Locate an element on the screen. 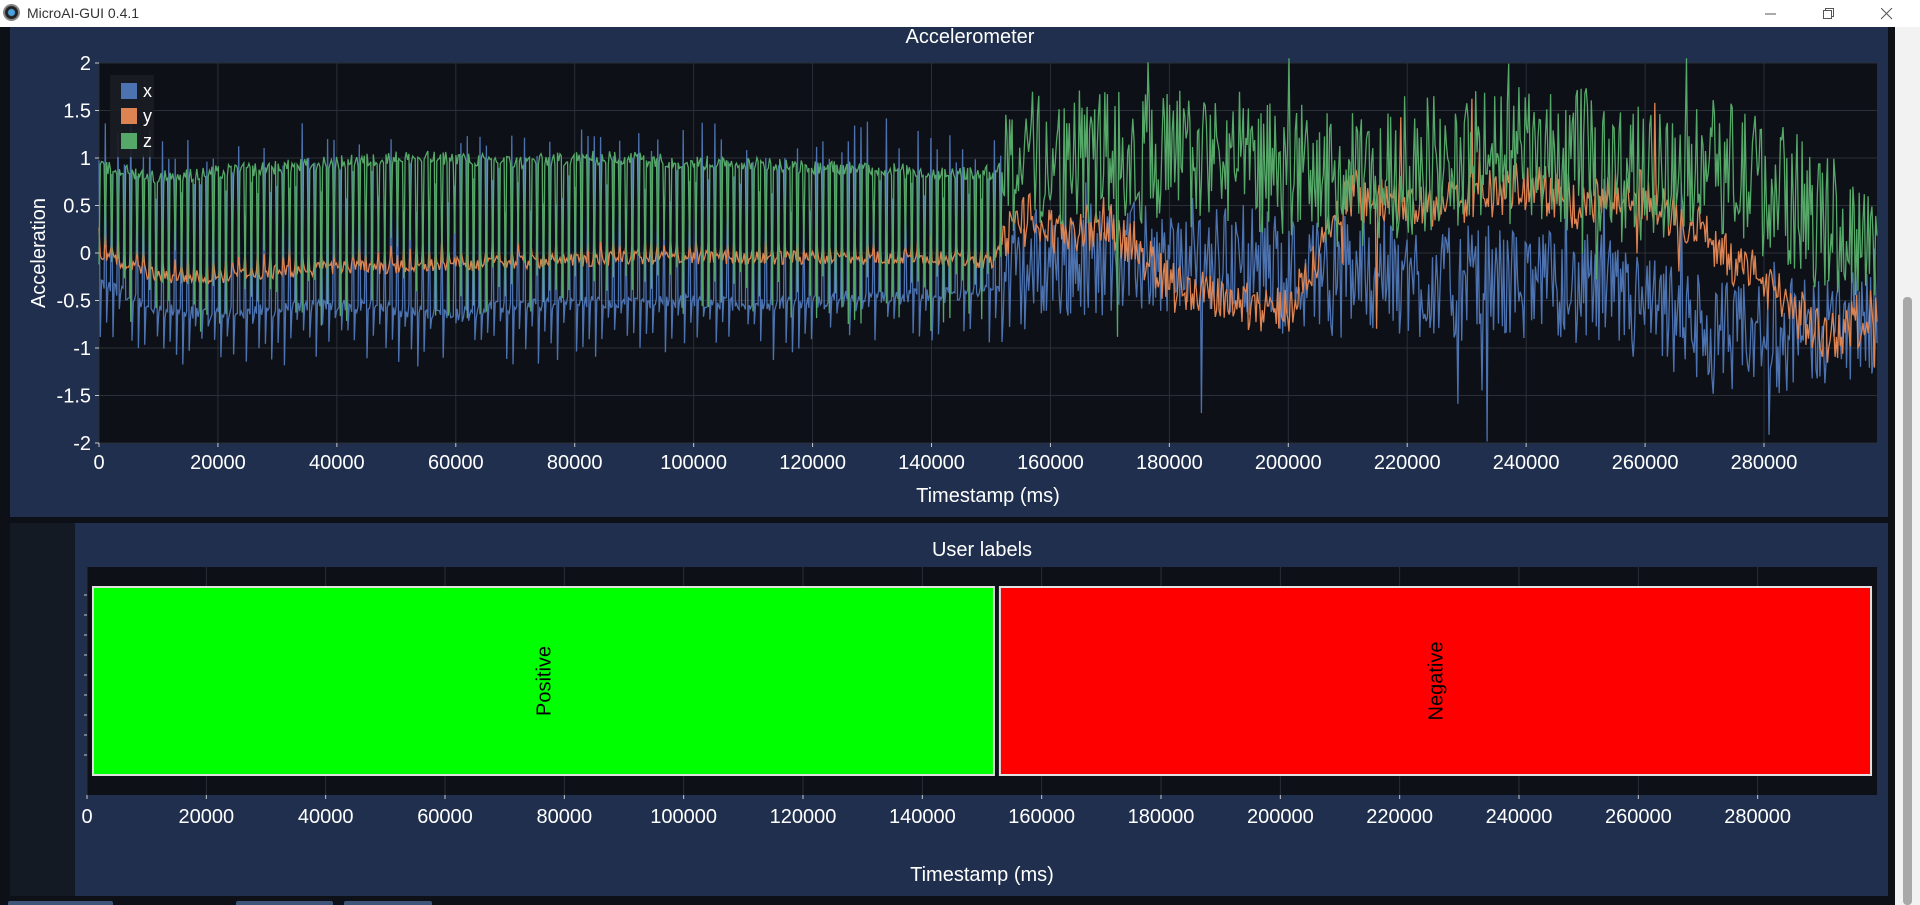 The width and height of the screenshot is (1920, 905). bottom-tab-strip is located at coordinates (947, 901).